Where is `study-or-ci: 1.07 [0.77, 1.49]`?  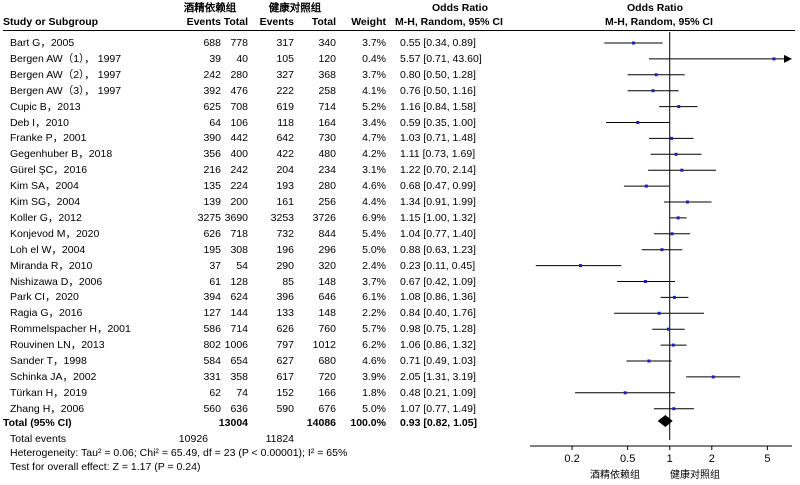 study-or-ci: 1.07 [0.77, 1.49] is located at coordinates (438, 408).